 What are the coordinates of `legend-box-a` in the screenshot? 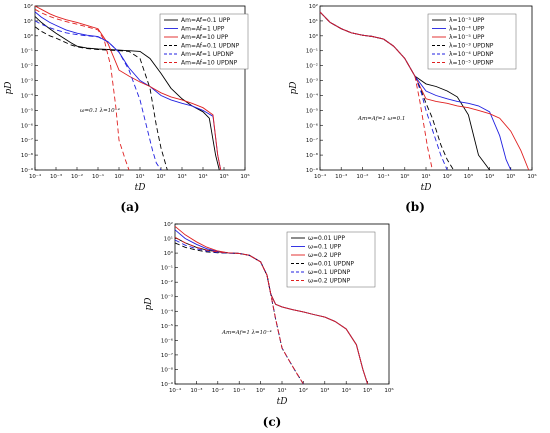 It's located at (204, 41).